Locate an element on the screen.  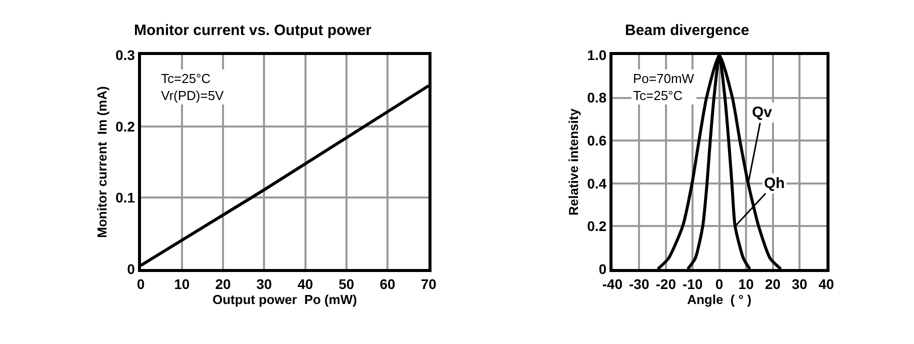
series-label: Qv is located at coordinates (762, 112).